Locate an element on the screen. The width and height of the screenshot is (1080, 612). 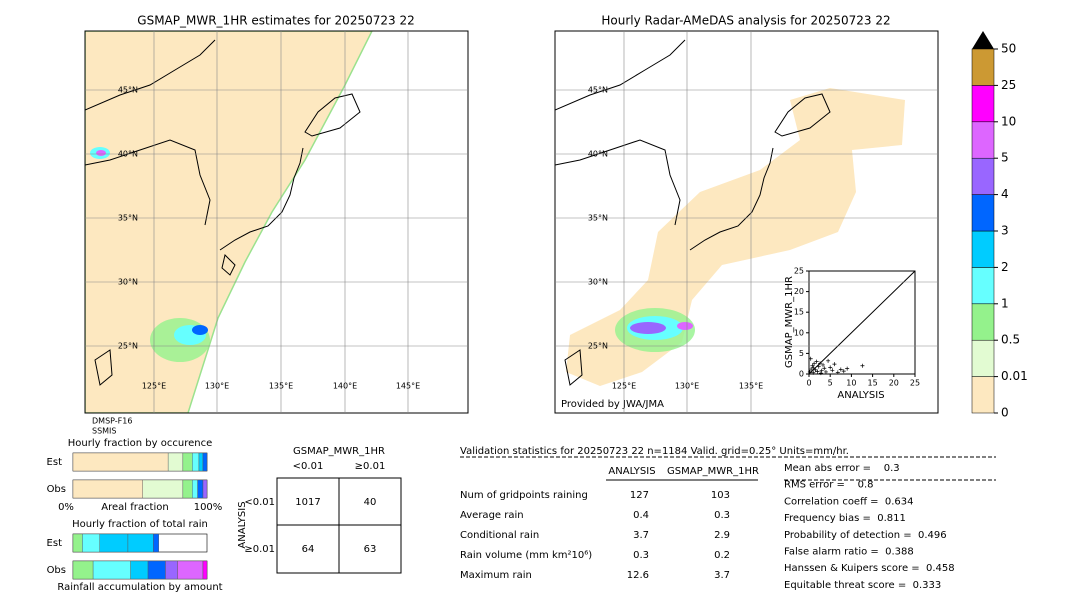
colorbar-label: 3 is located at coordinates (1005, 231).